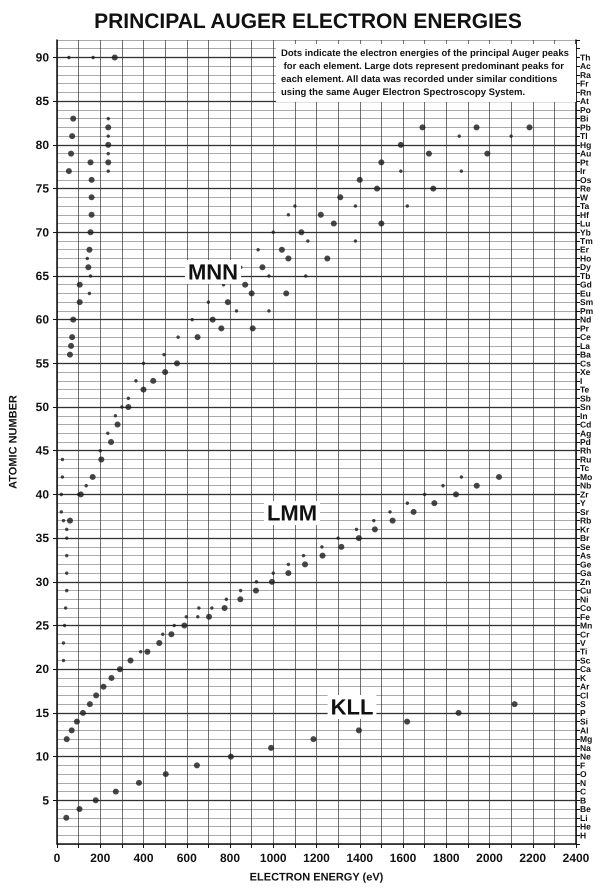 This screenshot has width=616, height=890. What do you see at coordinates (587, 311) in the screenshot?
I see `category-label: Pm` at bounding box center [587, 311].